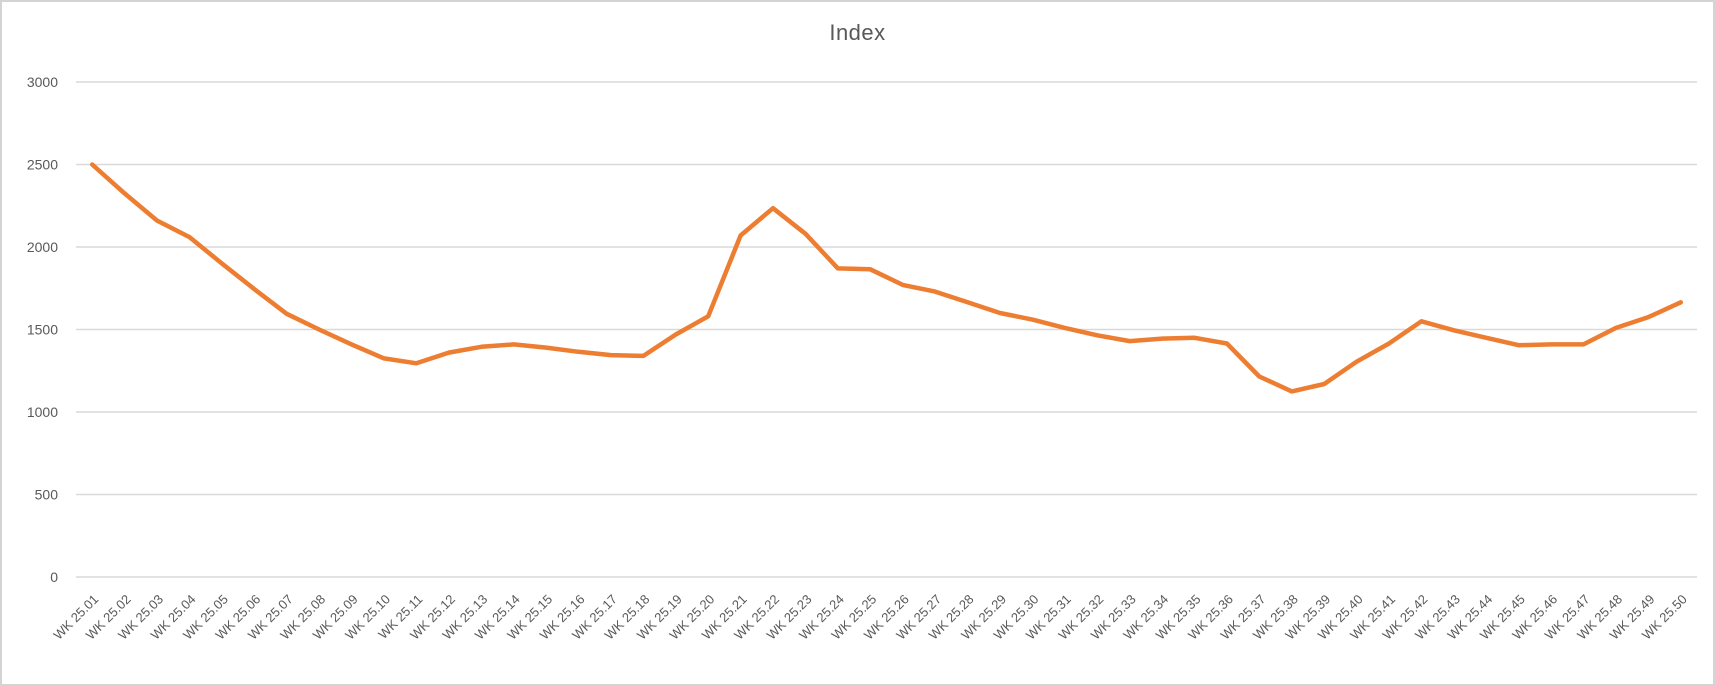  I want to click on y-axis-label: 1000, so click(42, 412).